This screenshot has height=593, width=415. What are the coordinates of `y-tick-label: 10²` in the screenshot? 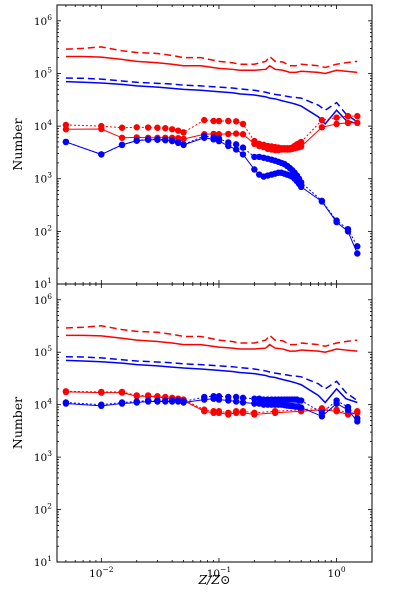 It's located at (43, 230).